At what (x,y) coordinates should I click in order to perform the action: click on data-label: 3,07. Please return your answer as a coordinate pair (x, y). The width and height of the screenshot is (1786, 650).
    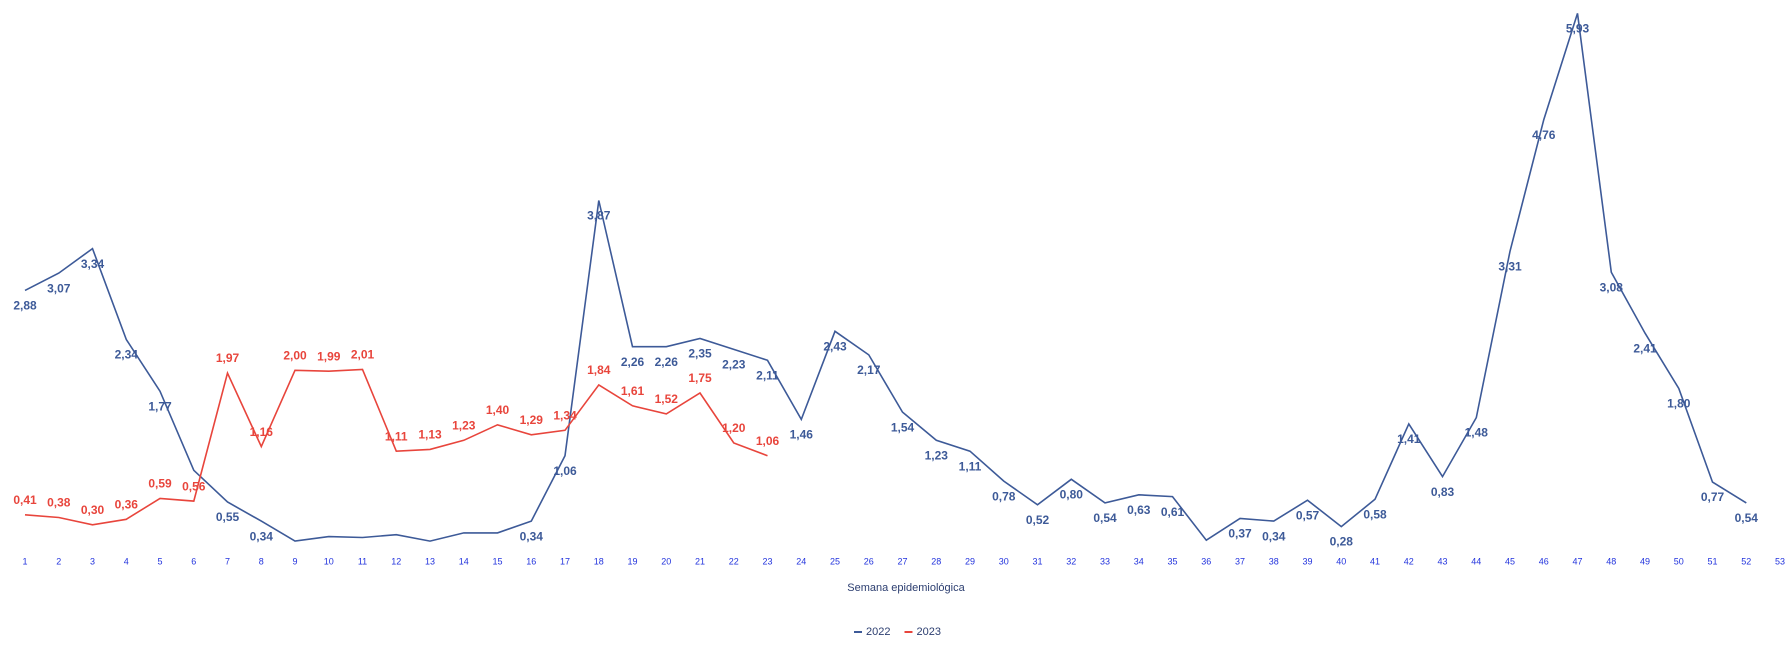
    Looking at the image, I should click on (59, 288).